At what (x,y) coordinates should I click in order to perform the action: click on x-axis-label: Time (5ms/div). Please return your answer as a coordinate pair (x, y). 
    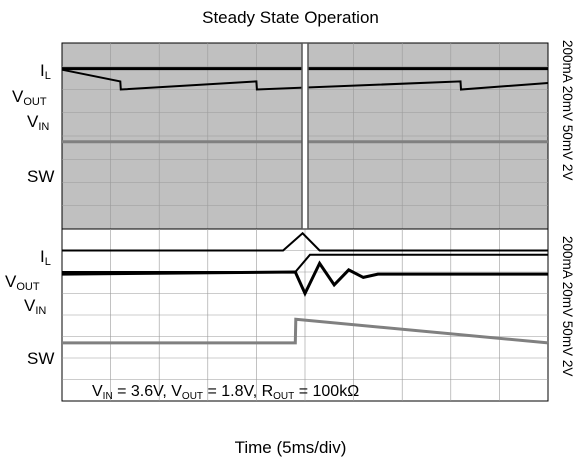
    Looking at the image, I should click on (290, 447).